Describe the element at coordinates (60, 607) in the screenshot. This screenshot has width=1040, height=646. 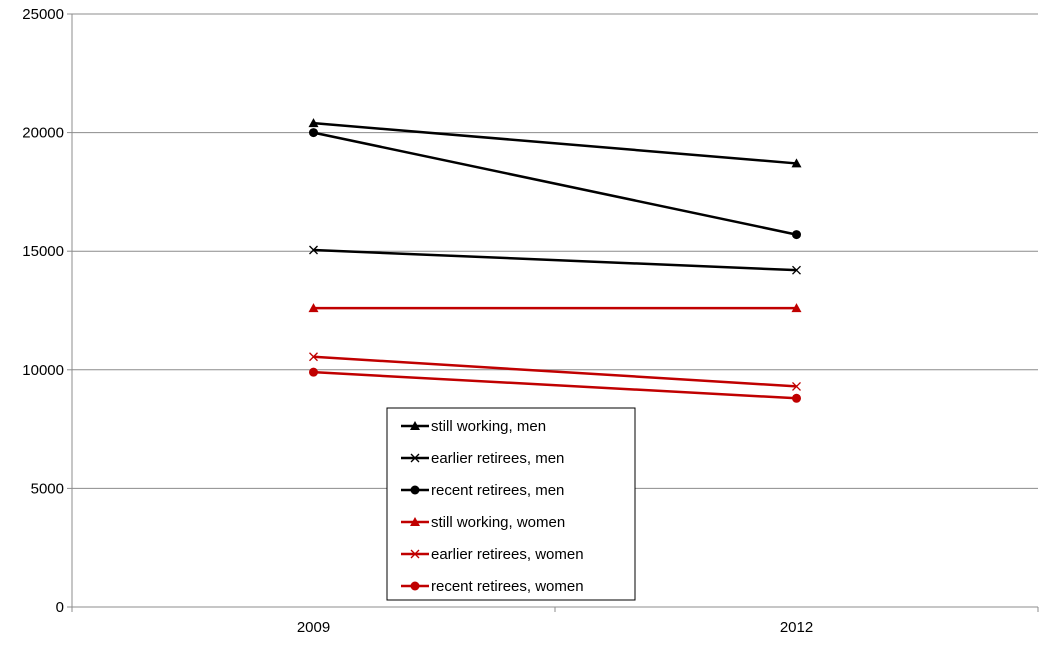
I see `y-tick-label: 0` at that location.